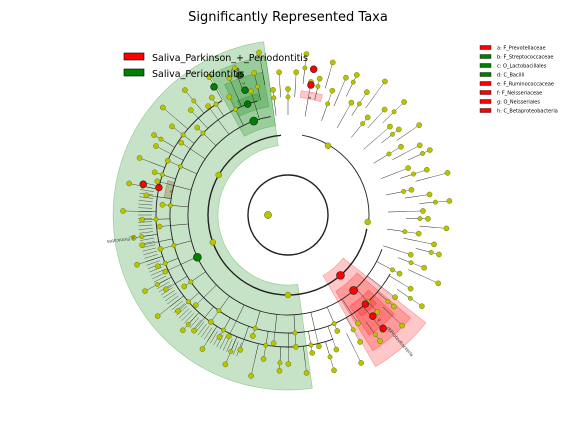 The height and width of the screenshot is (432, 576). What do you see at coordinates (485, 92) in the screenshot?
I see `taxa-swatch-f` at bounding box center [485, 92].